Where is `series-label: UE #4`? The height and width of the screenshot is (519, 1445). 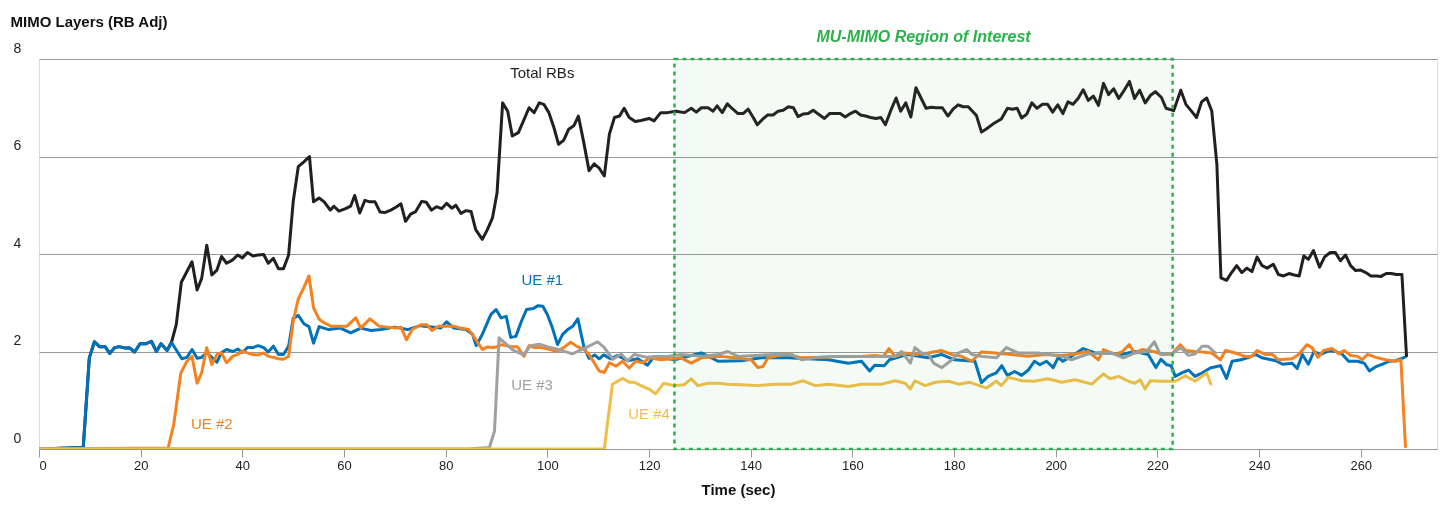 series-label: UE #4 is located at coordinates (649, 414).